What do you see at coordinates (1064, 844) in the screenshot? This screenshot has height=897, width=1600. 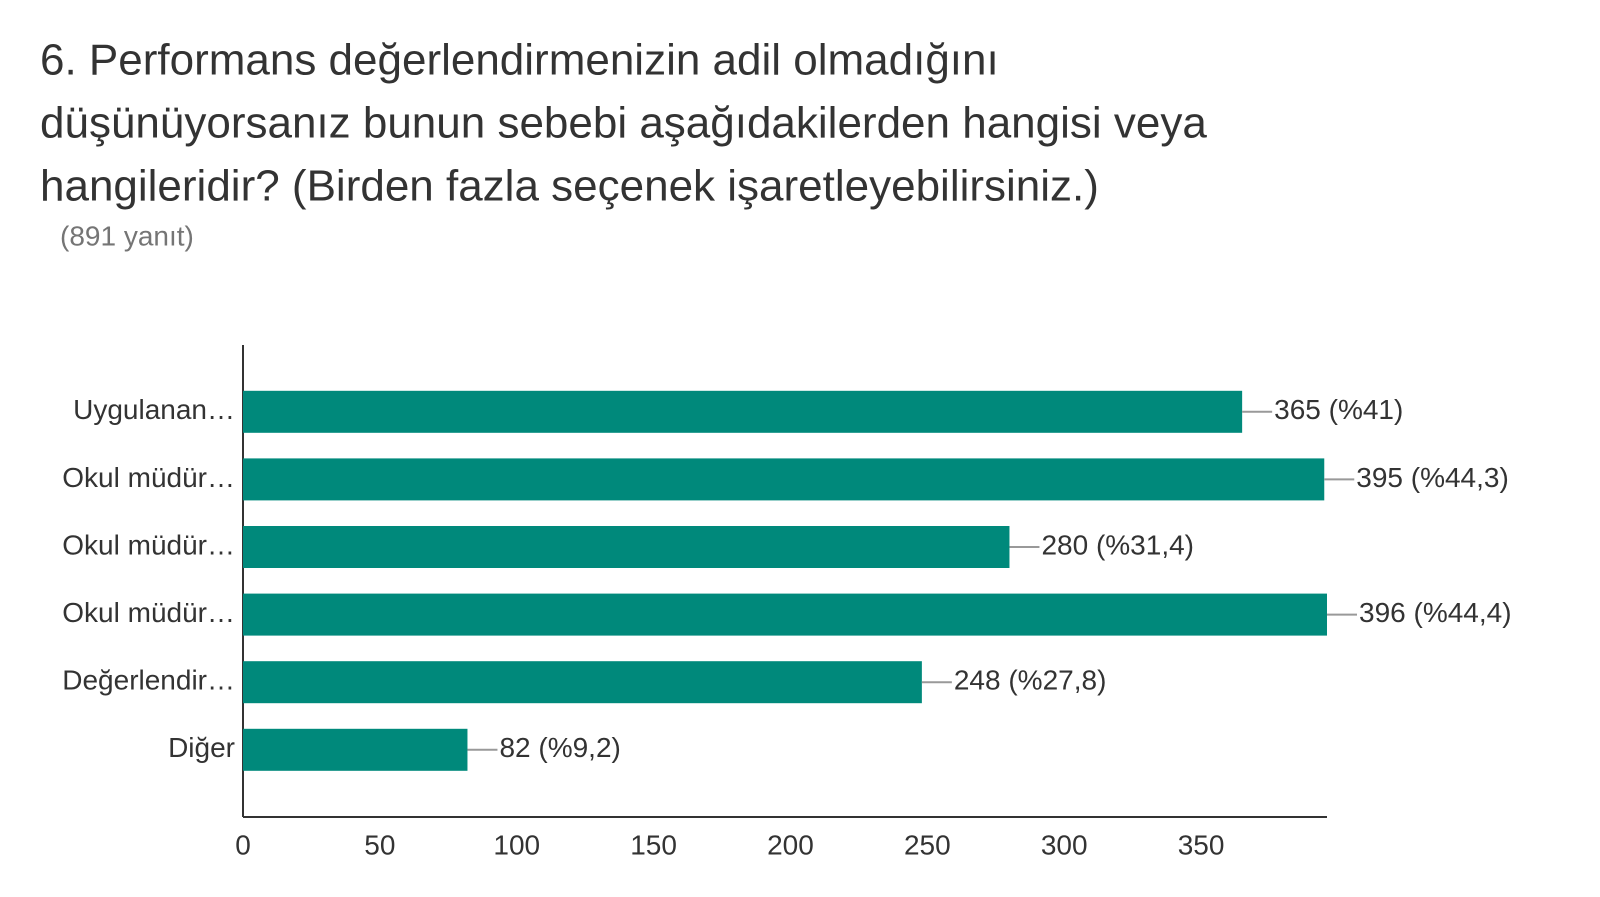 I see `x-tick-label: 300` at bounding box center [1064, 844].